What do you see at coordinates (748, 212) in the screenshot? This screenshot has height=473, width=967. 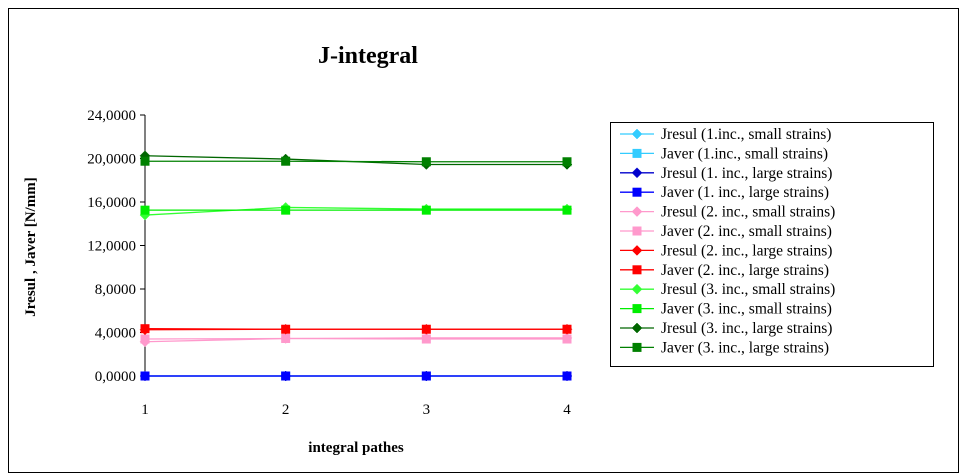 I see `legend-label: Jresul (2. inc., small strains)` at bounding box center [748, 212].